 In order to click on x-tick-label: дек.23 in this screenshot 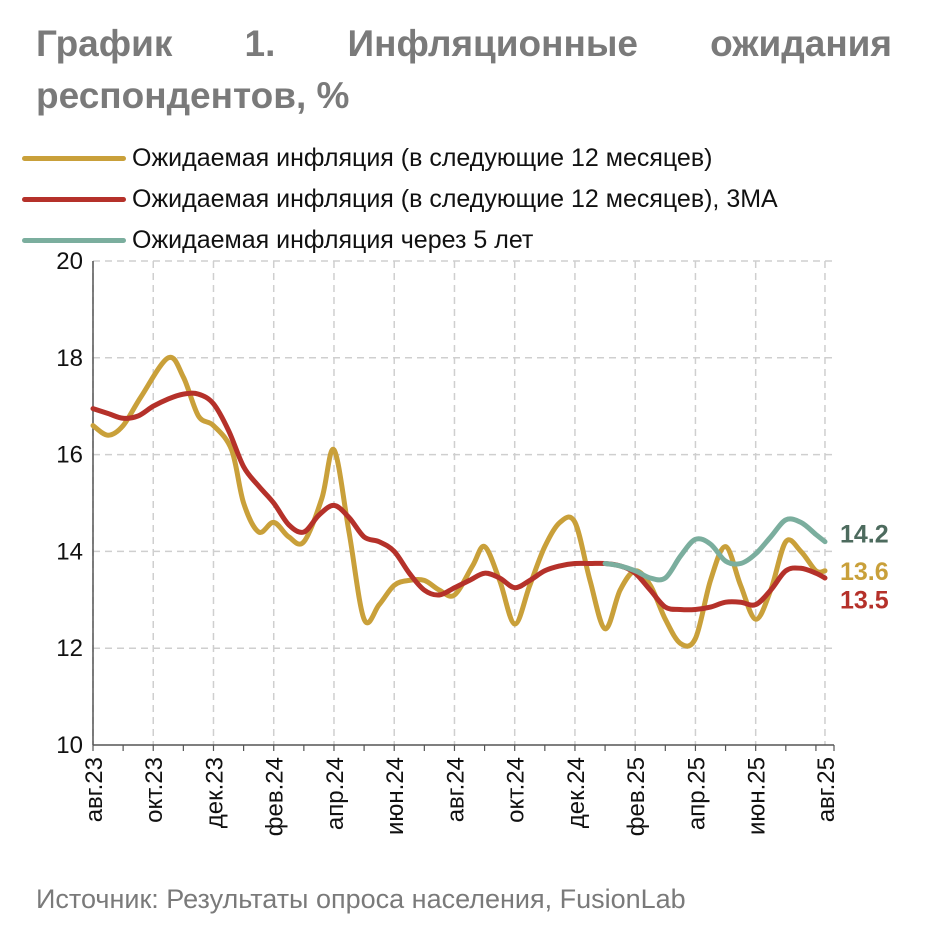, I will do `click(214, 792)`.